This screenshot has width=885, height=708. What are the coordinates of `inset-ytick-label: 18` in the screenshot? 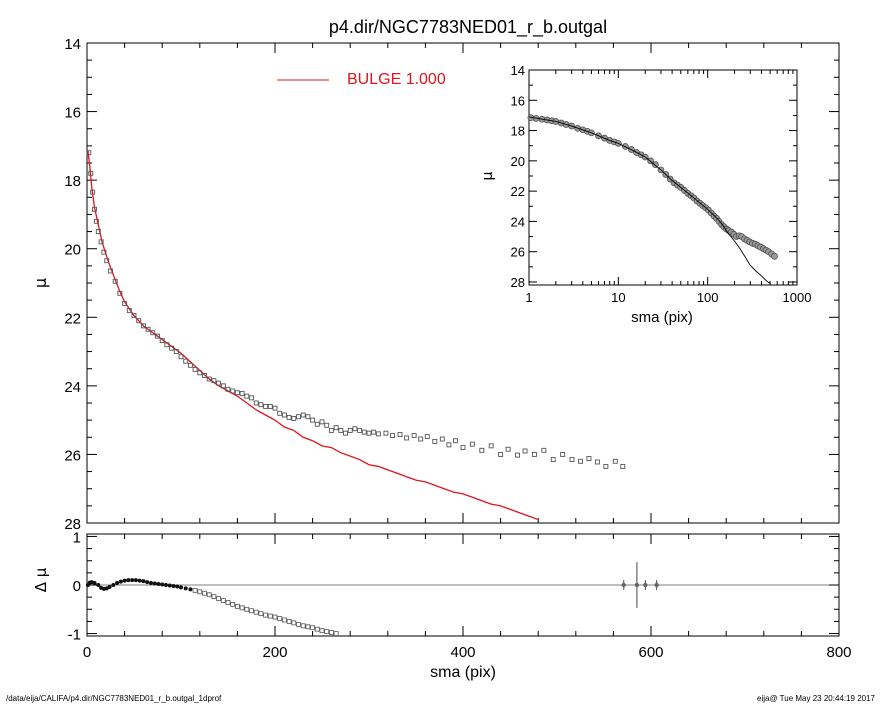 It's located at (518, 131).